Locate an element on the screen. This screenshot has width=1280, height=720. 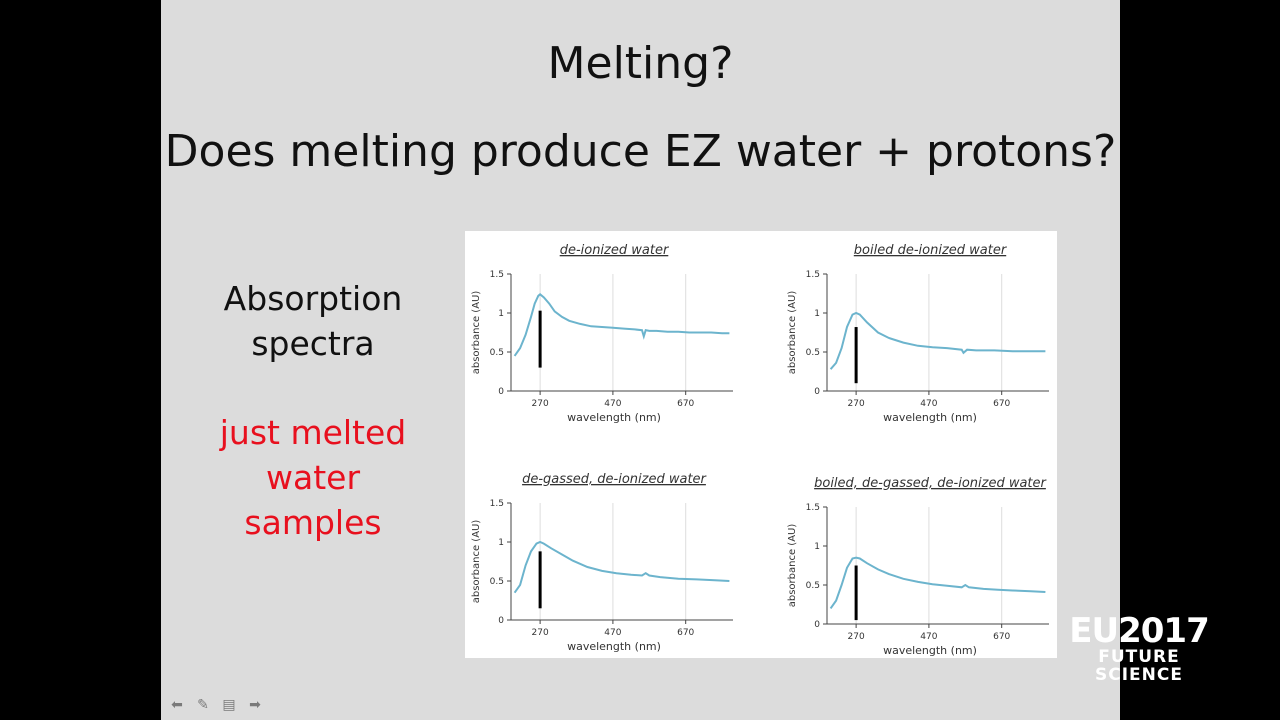
watermark-line-1: EU2017 is located at coordinates (1139, 631).